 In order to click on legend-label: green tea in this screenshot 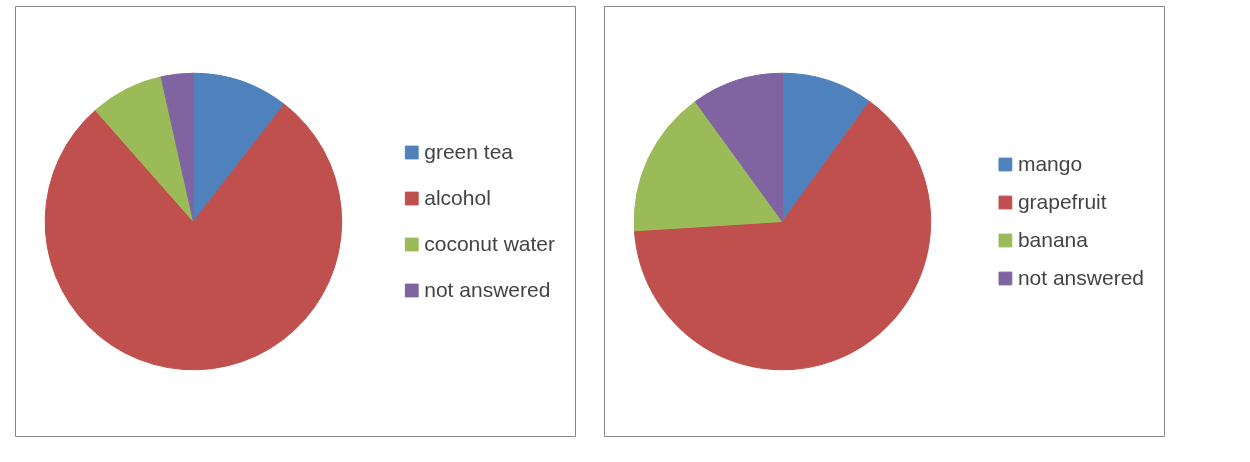, I will do `click(468, 152)`.